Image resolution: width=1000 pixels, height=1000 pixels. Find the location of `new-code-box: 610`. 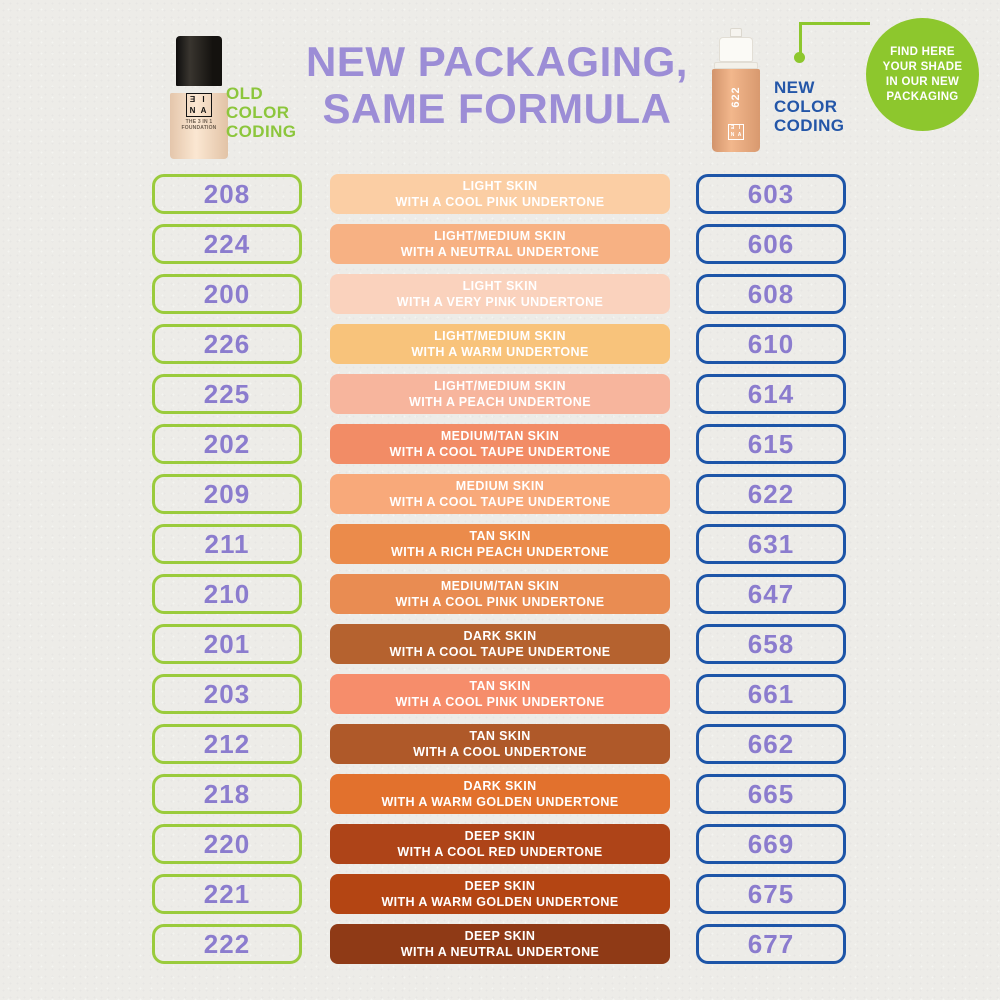

new-code-box: 610 is located at coordinates (771, 344).